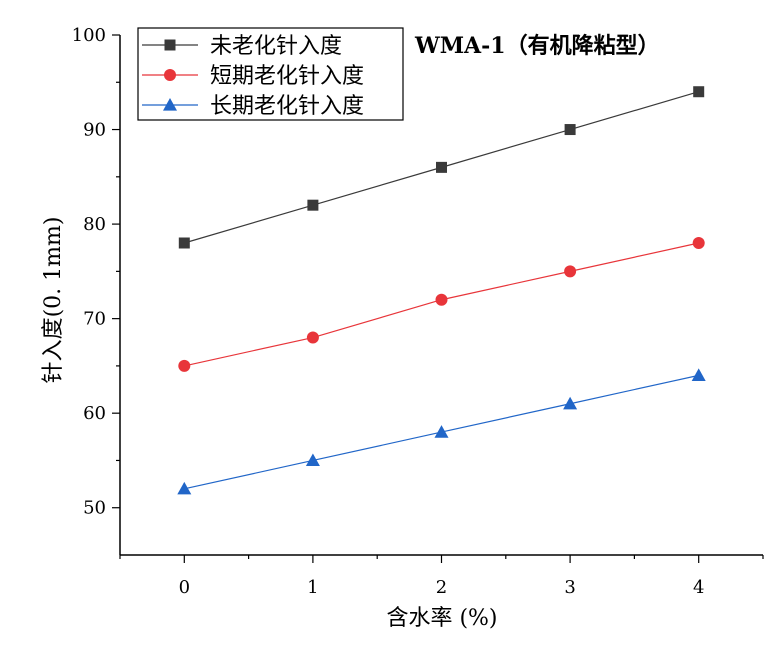 Image resolution: width=783 pixels, height=650 pixels. I want to click on legend-item: 未老化针入度, so click(242, 46).